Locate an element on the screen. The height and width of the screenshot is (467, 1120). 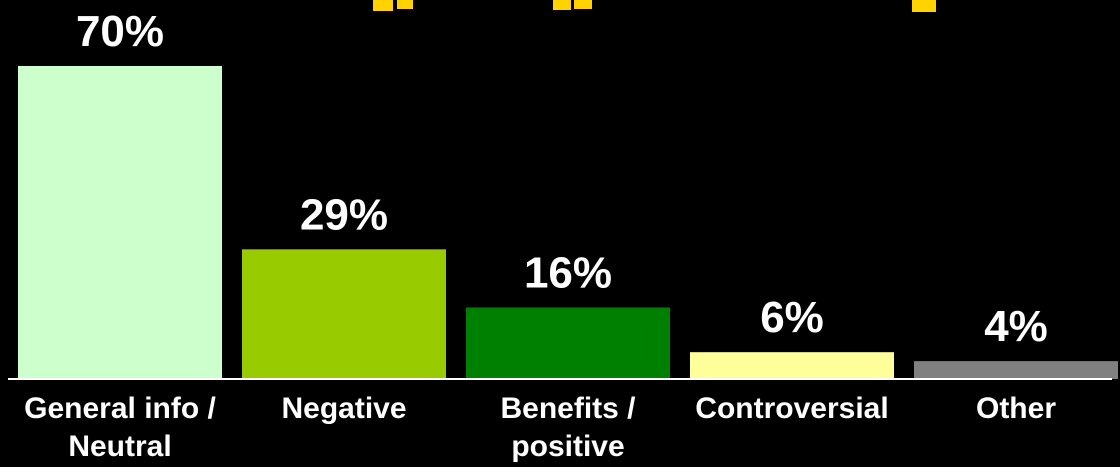
category-label-benefits-positive: Benefits / positive is located at coordinates (568, 427).